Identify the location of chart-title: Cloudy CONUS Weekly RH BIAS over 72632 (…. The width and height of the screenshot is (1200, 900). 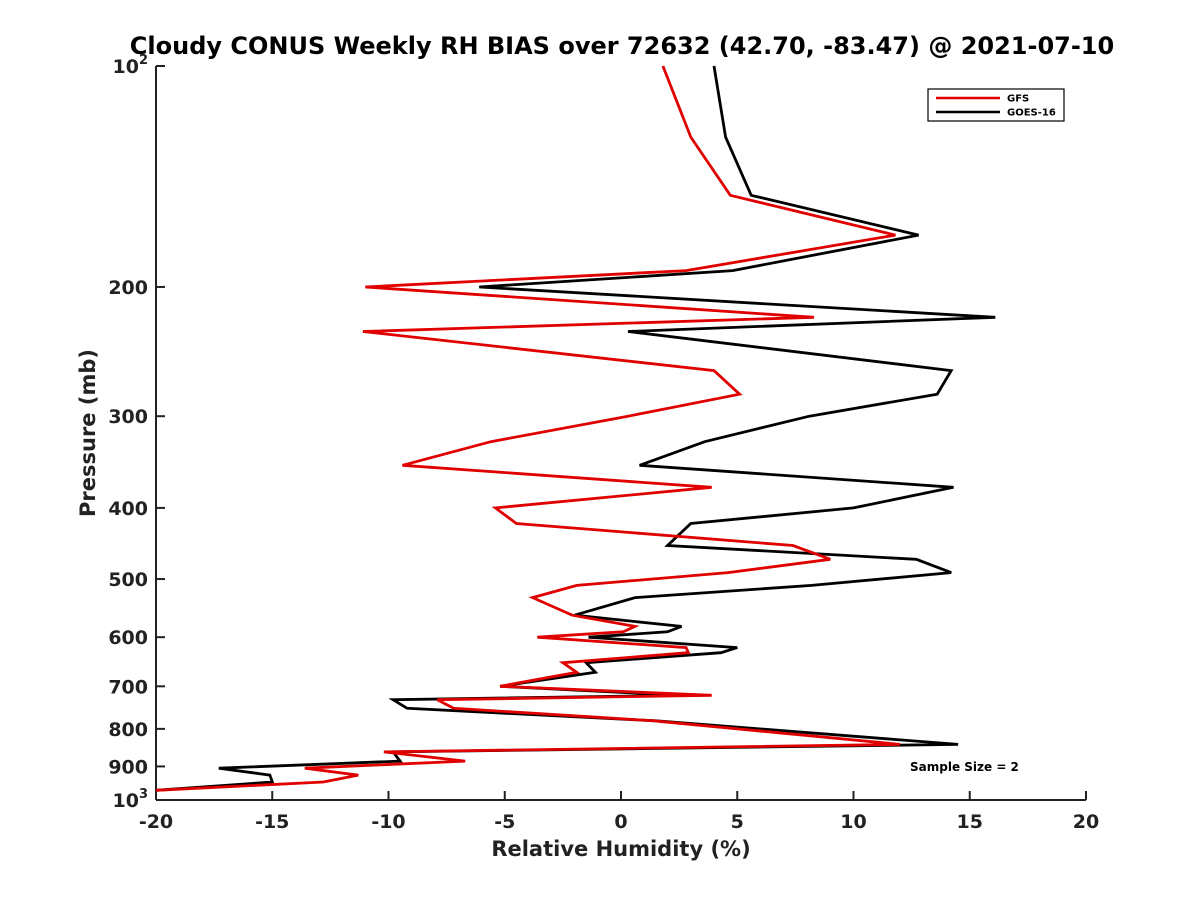
(622, 46).